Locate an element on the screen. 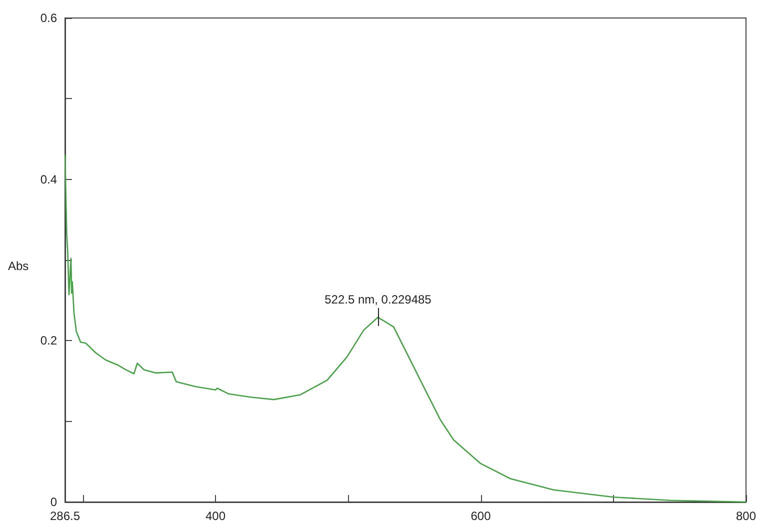  y-tick-label: 0.6 is located at coordinates (49, 18).